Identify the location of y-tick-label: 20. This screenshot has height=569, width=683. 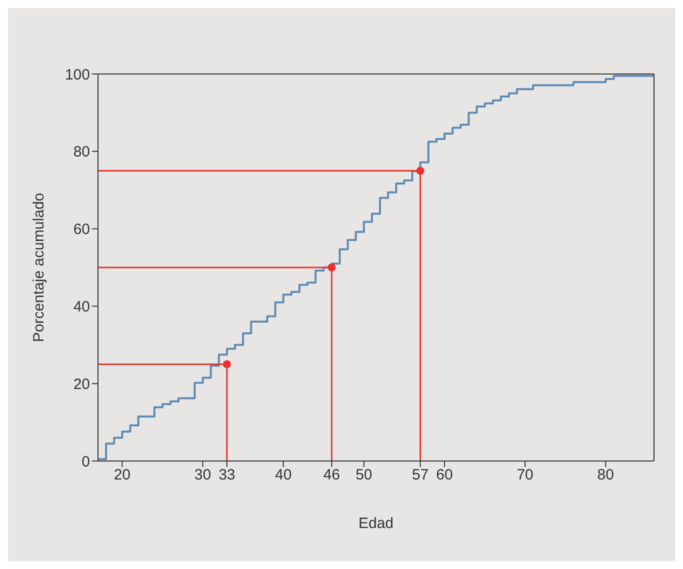
(81, 384).